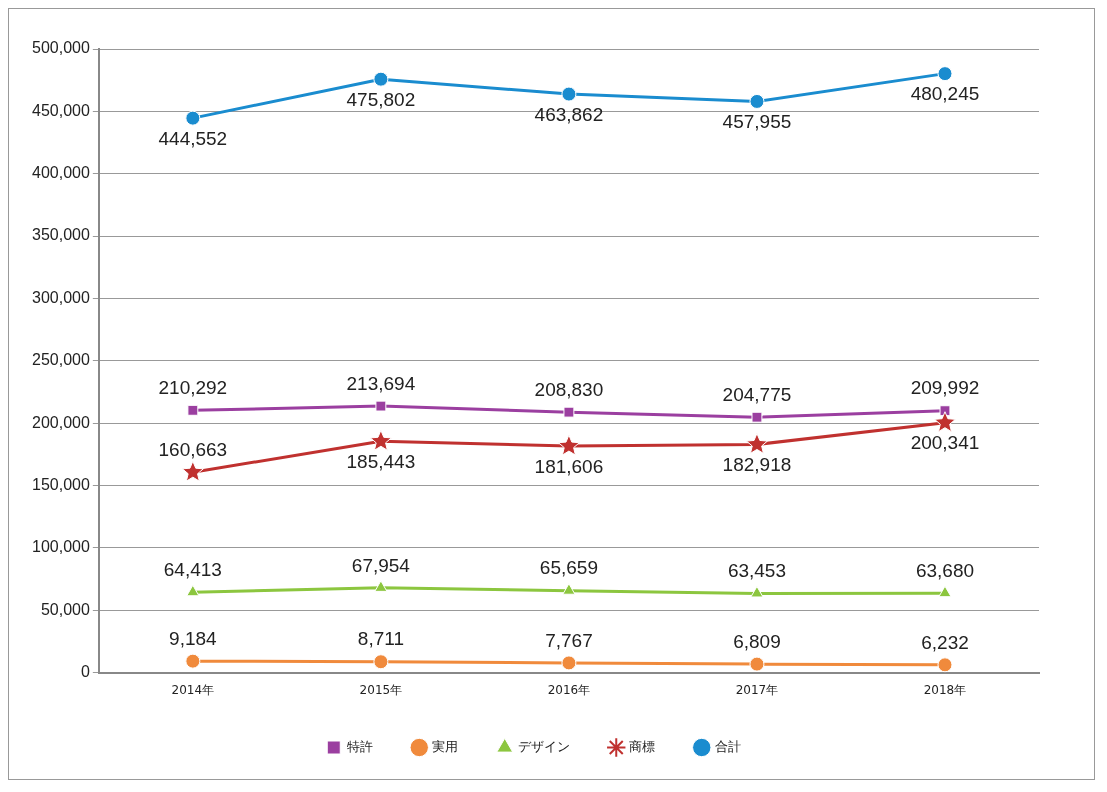 This screenshot has height=792, width=1107. What do you see at coordinates (193, 388) in the screenshot?
I see `data-label: 210,292` at bounding box center [193, 388].